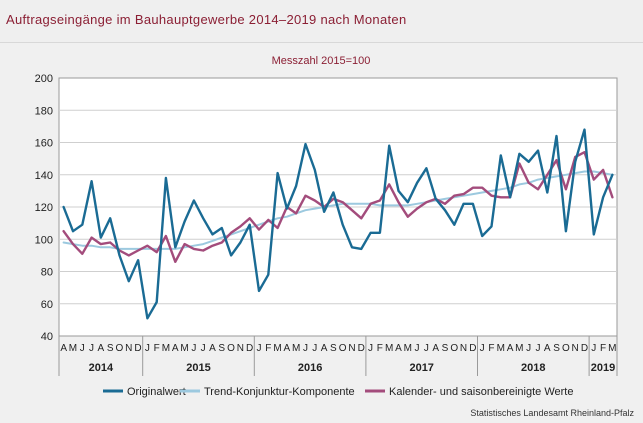 The height and width of the screenshot is (423, 643). I want to click on y-tick-label: 180, so click(44, 111).